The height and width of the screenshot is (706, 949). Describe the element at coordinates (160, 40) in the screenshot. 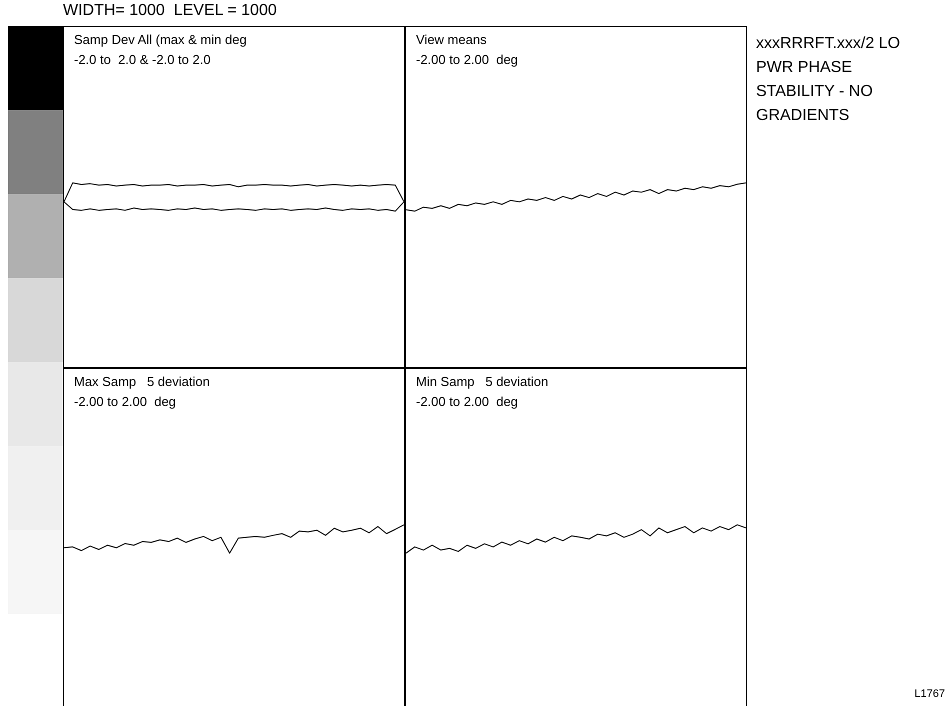

I see `chart-title: Samp Dev All (max & min deg` at that location.